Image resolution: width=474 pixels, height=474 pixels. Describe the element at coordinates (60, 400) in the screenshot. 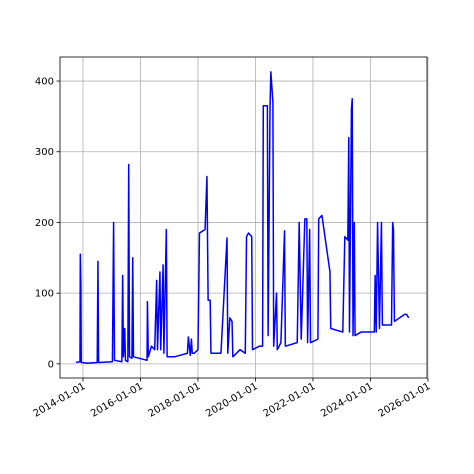

I see `x-tick-label: 2014-01-01` at that location.